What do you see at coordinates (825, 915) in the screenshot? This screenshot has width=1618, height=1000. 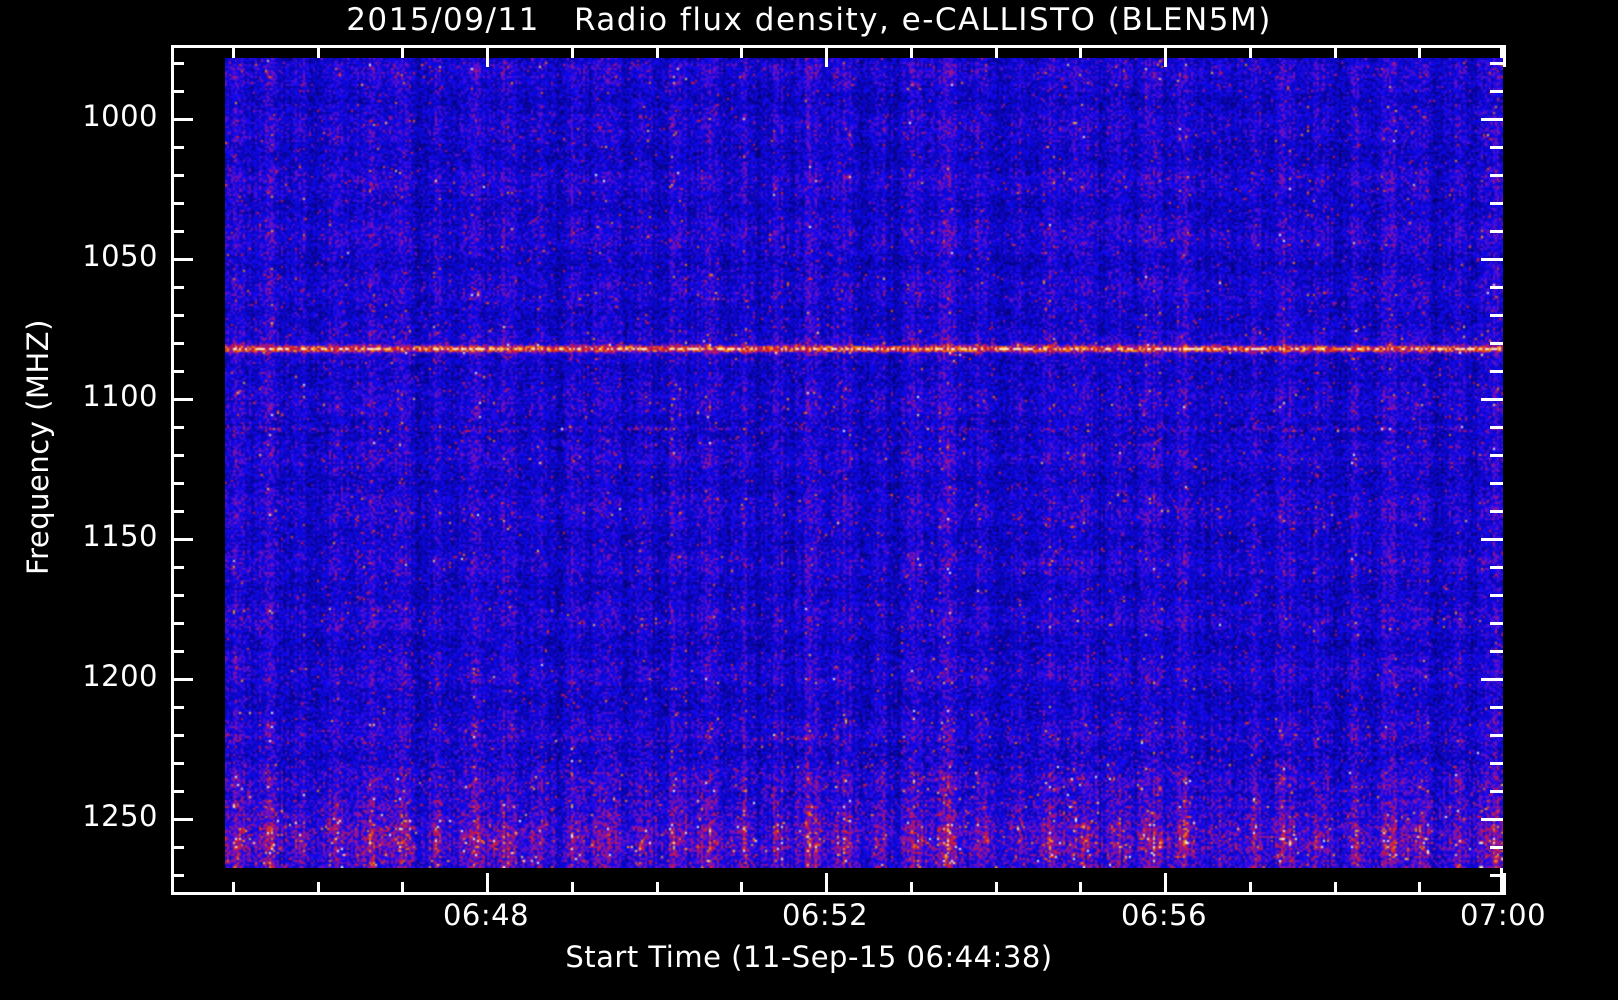 I see `x-axis-tick-label: 06:52` at bounding box center [825, 915].